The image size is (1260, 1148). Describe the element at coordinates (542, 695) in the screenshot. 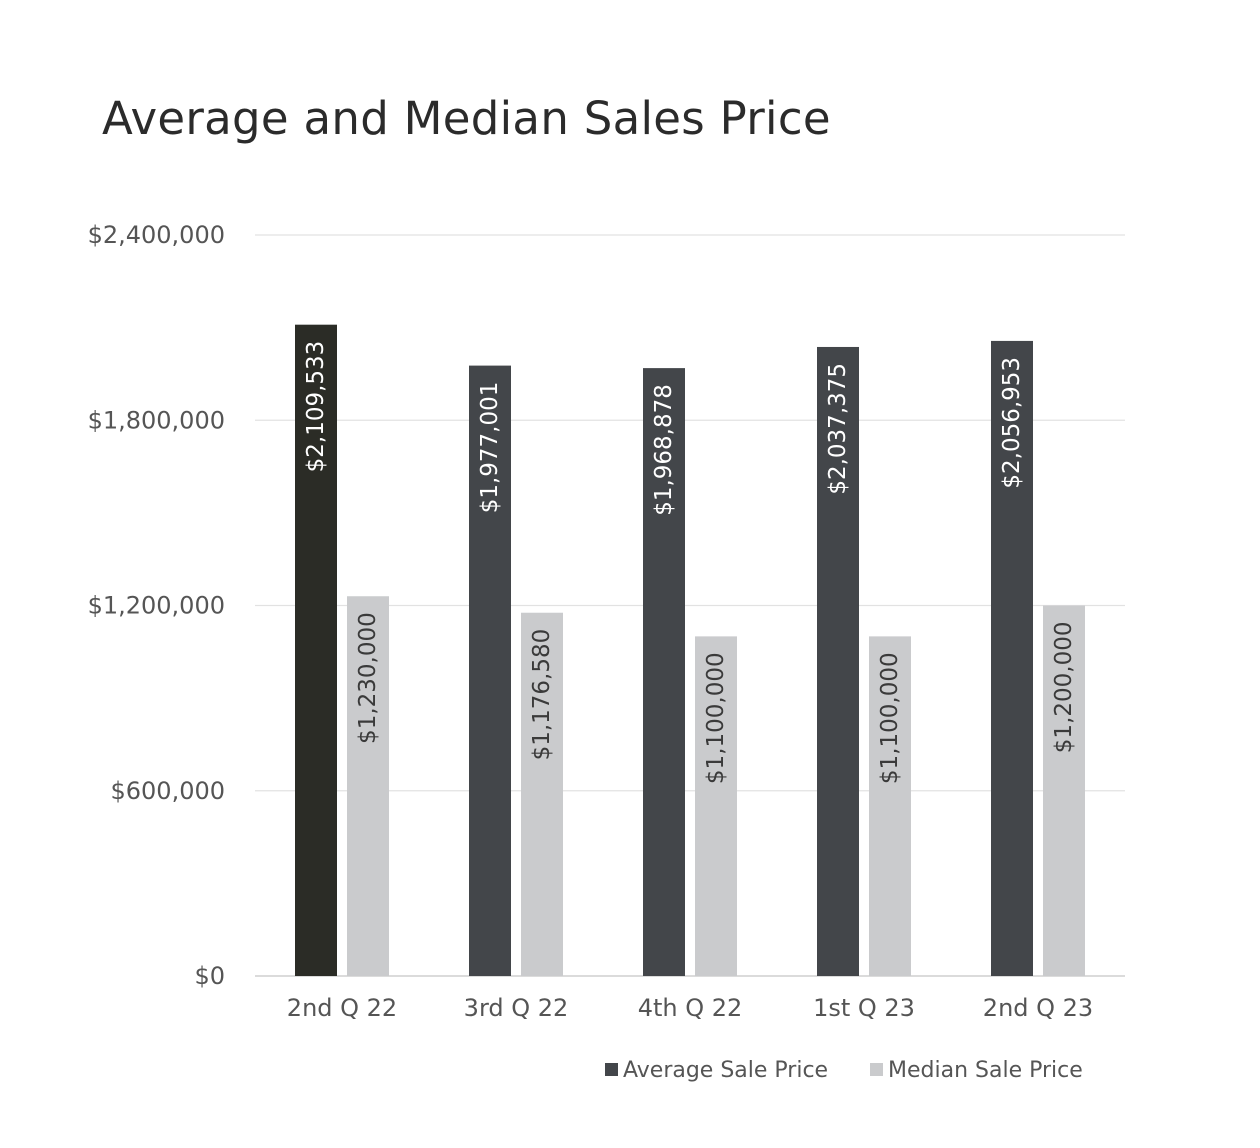

I see `data-label: $1,176,580` at that location.